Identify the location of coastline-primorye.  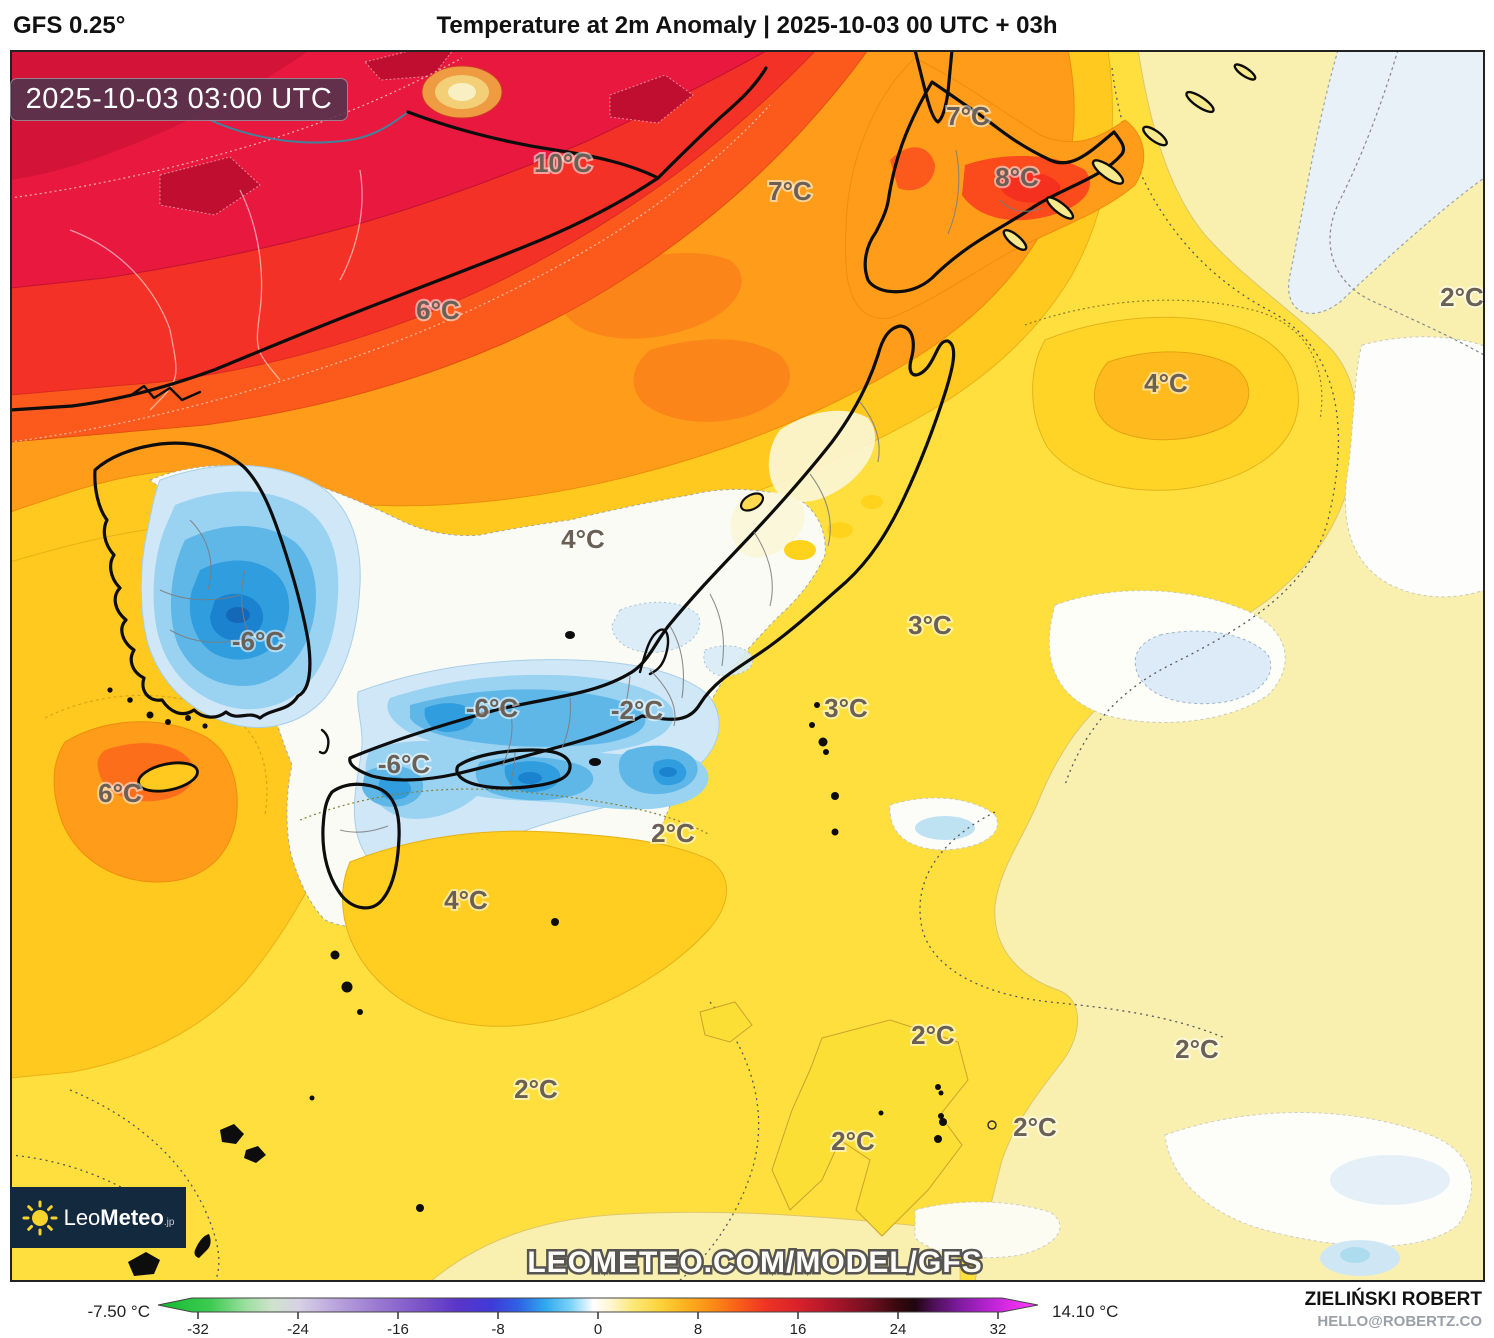
(335, 294).